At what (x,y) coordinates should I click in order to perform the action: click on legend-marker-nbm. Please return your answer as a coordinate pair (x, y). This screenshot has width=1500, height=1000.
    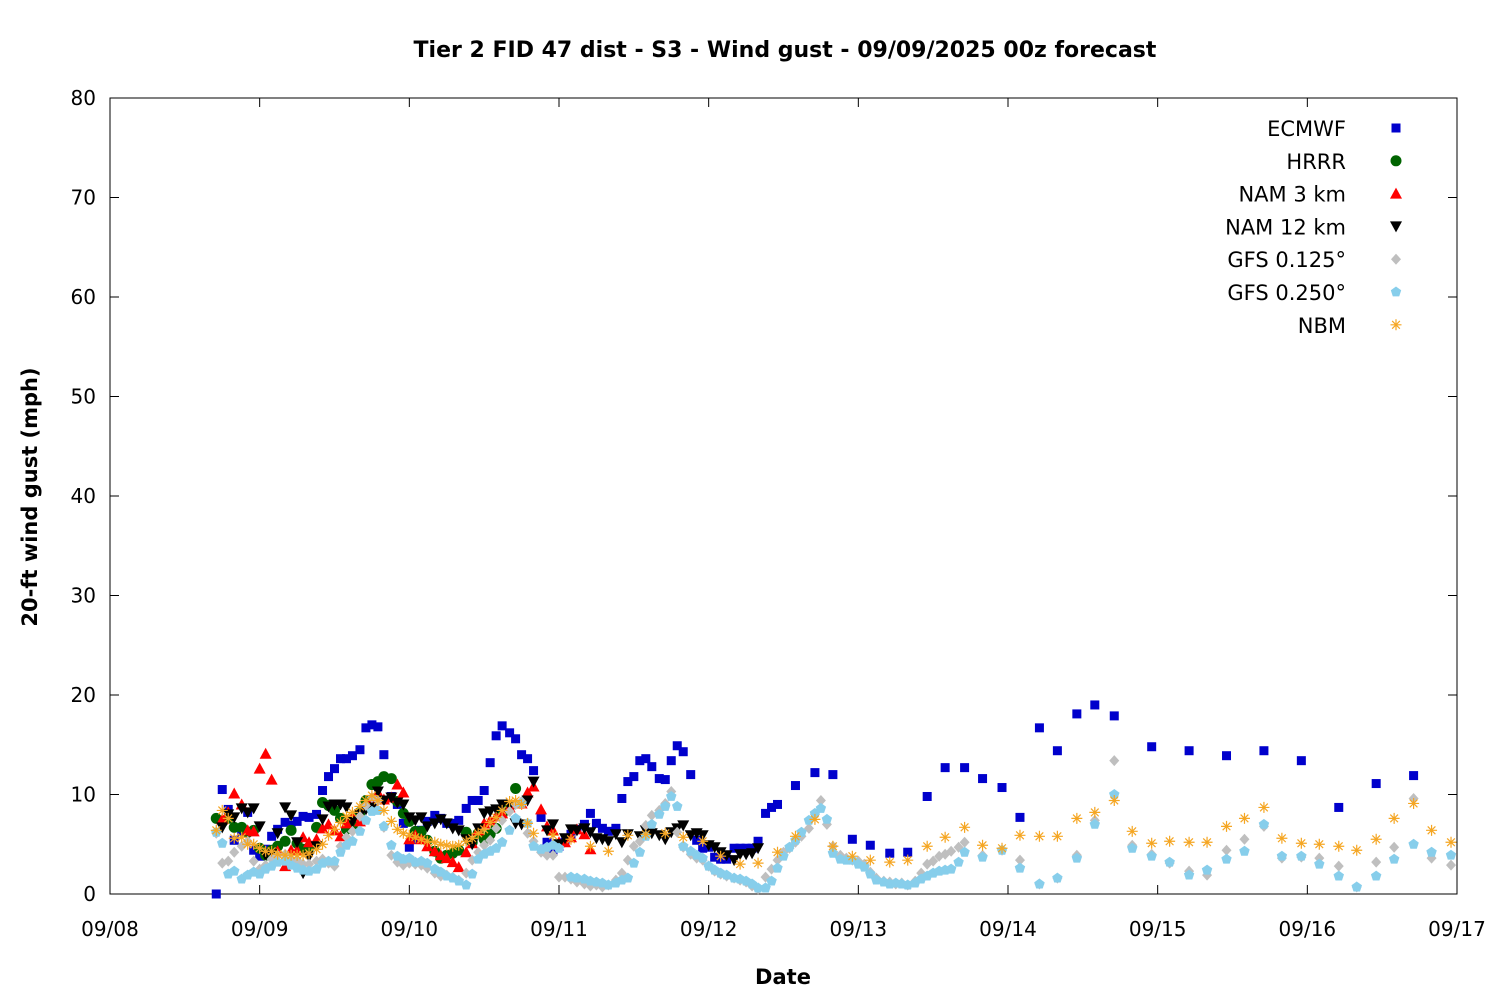
    Looking at the image, I should click on (1396, 325).